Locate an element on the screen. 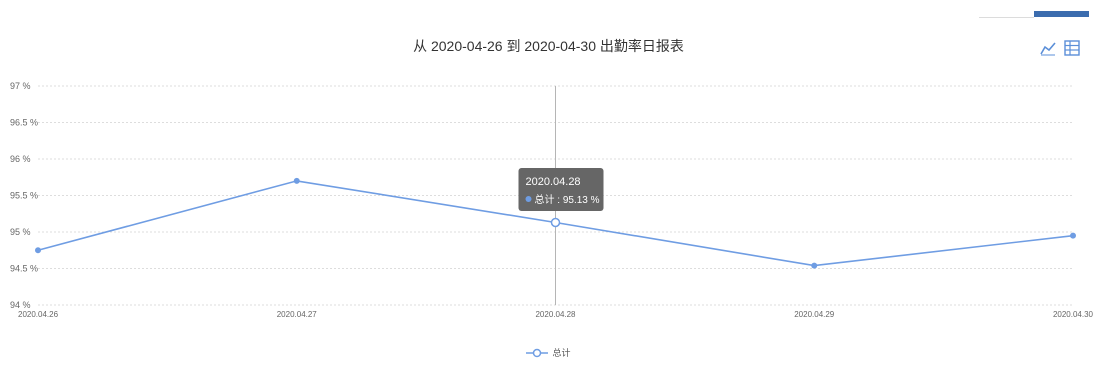  x-tick-label: 2020.04.27 is located at coordinates (297, 314).